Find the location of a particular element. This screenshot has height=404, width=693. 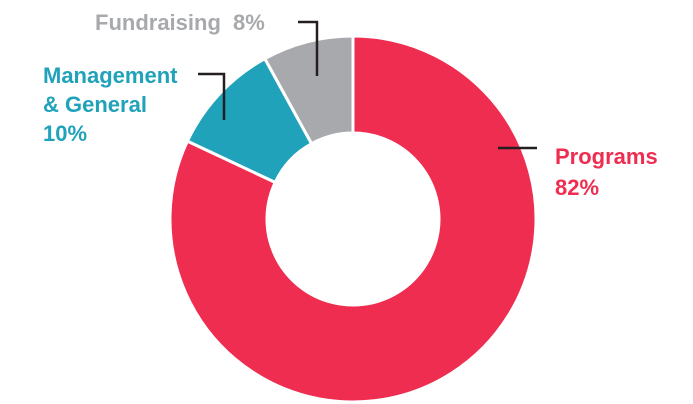

label-programs-name: Programs is located at coordinates (606, 156).